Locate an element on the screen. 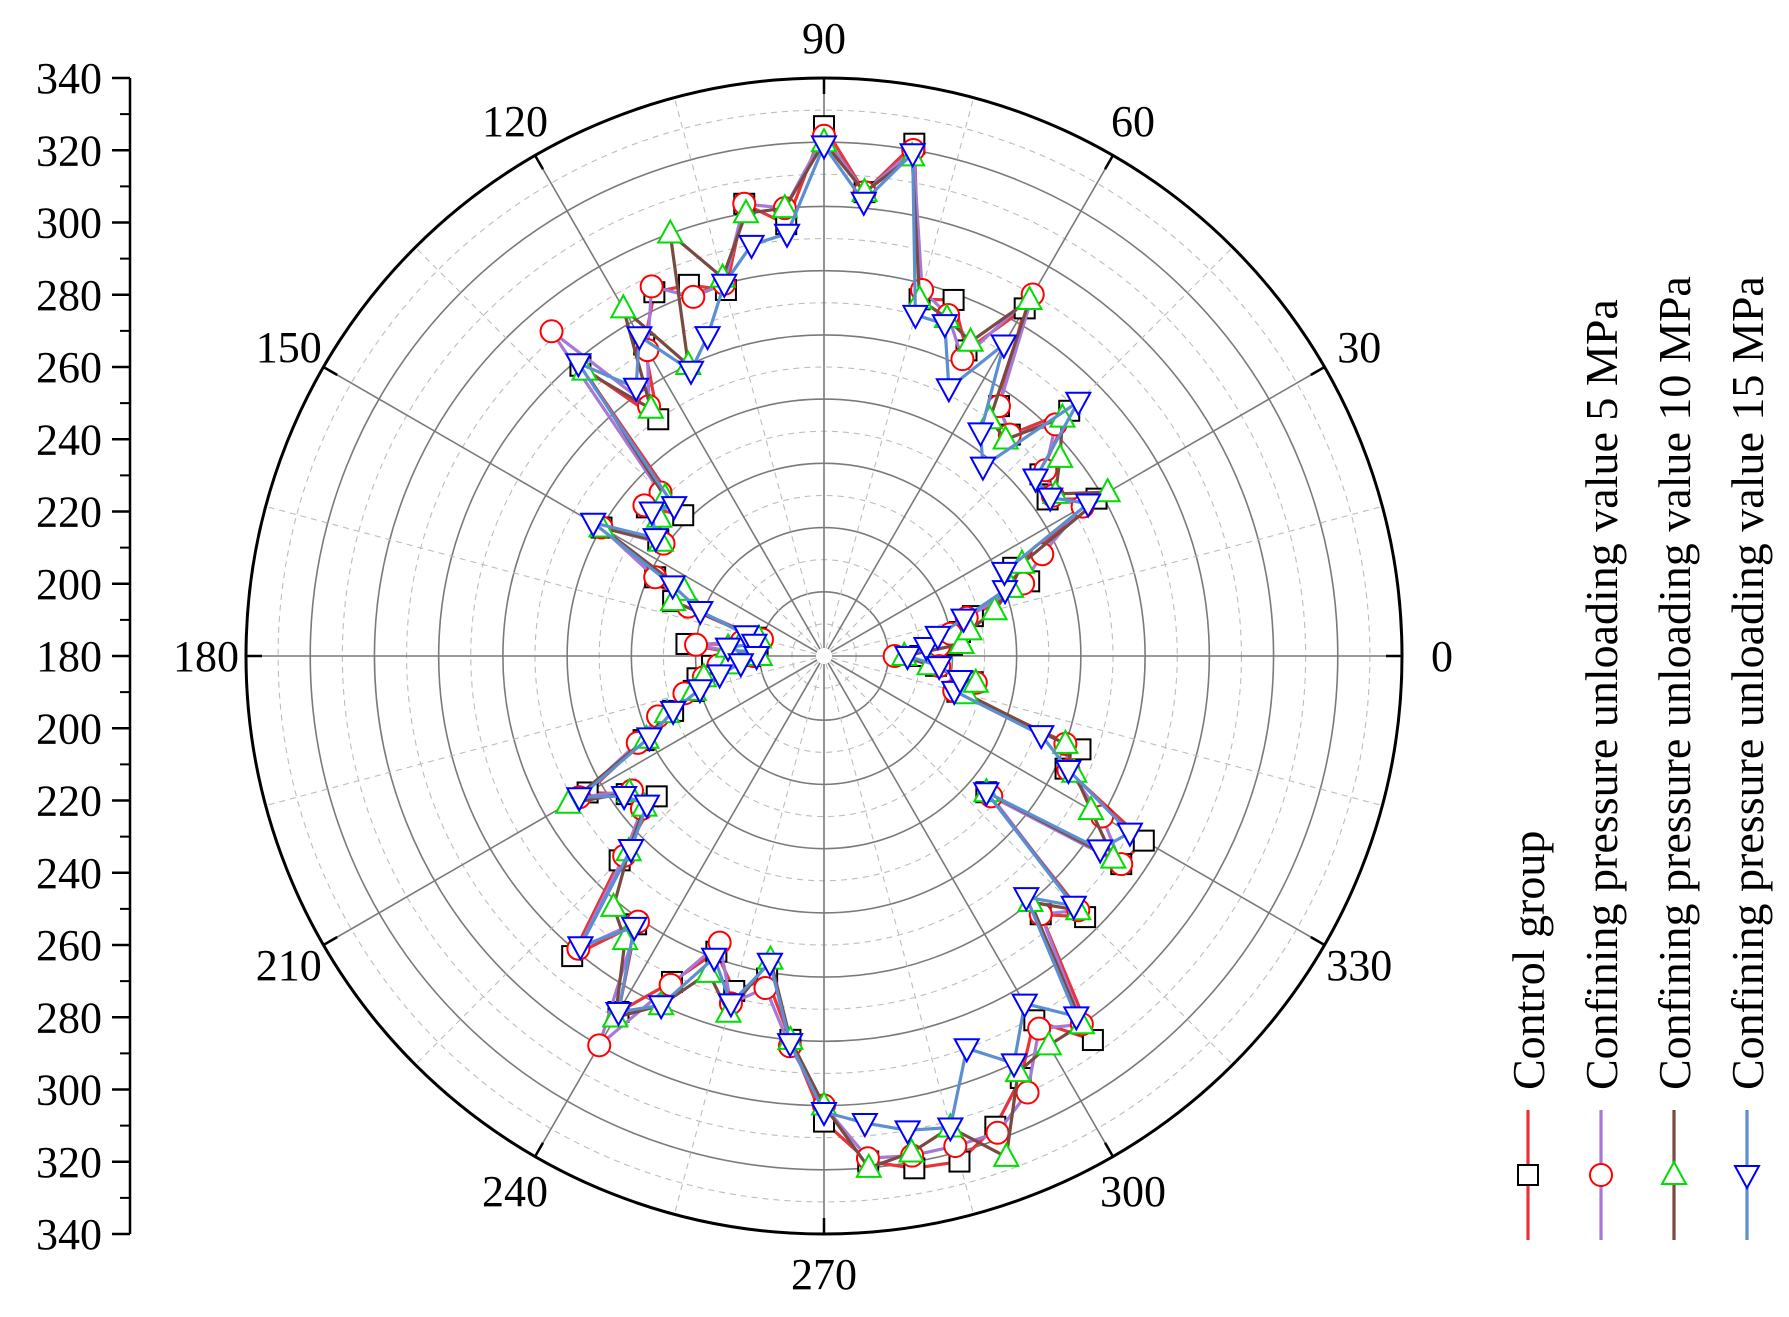  radial-tick-label: 320 is located at coordinates (69, 1162).